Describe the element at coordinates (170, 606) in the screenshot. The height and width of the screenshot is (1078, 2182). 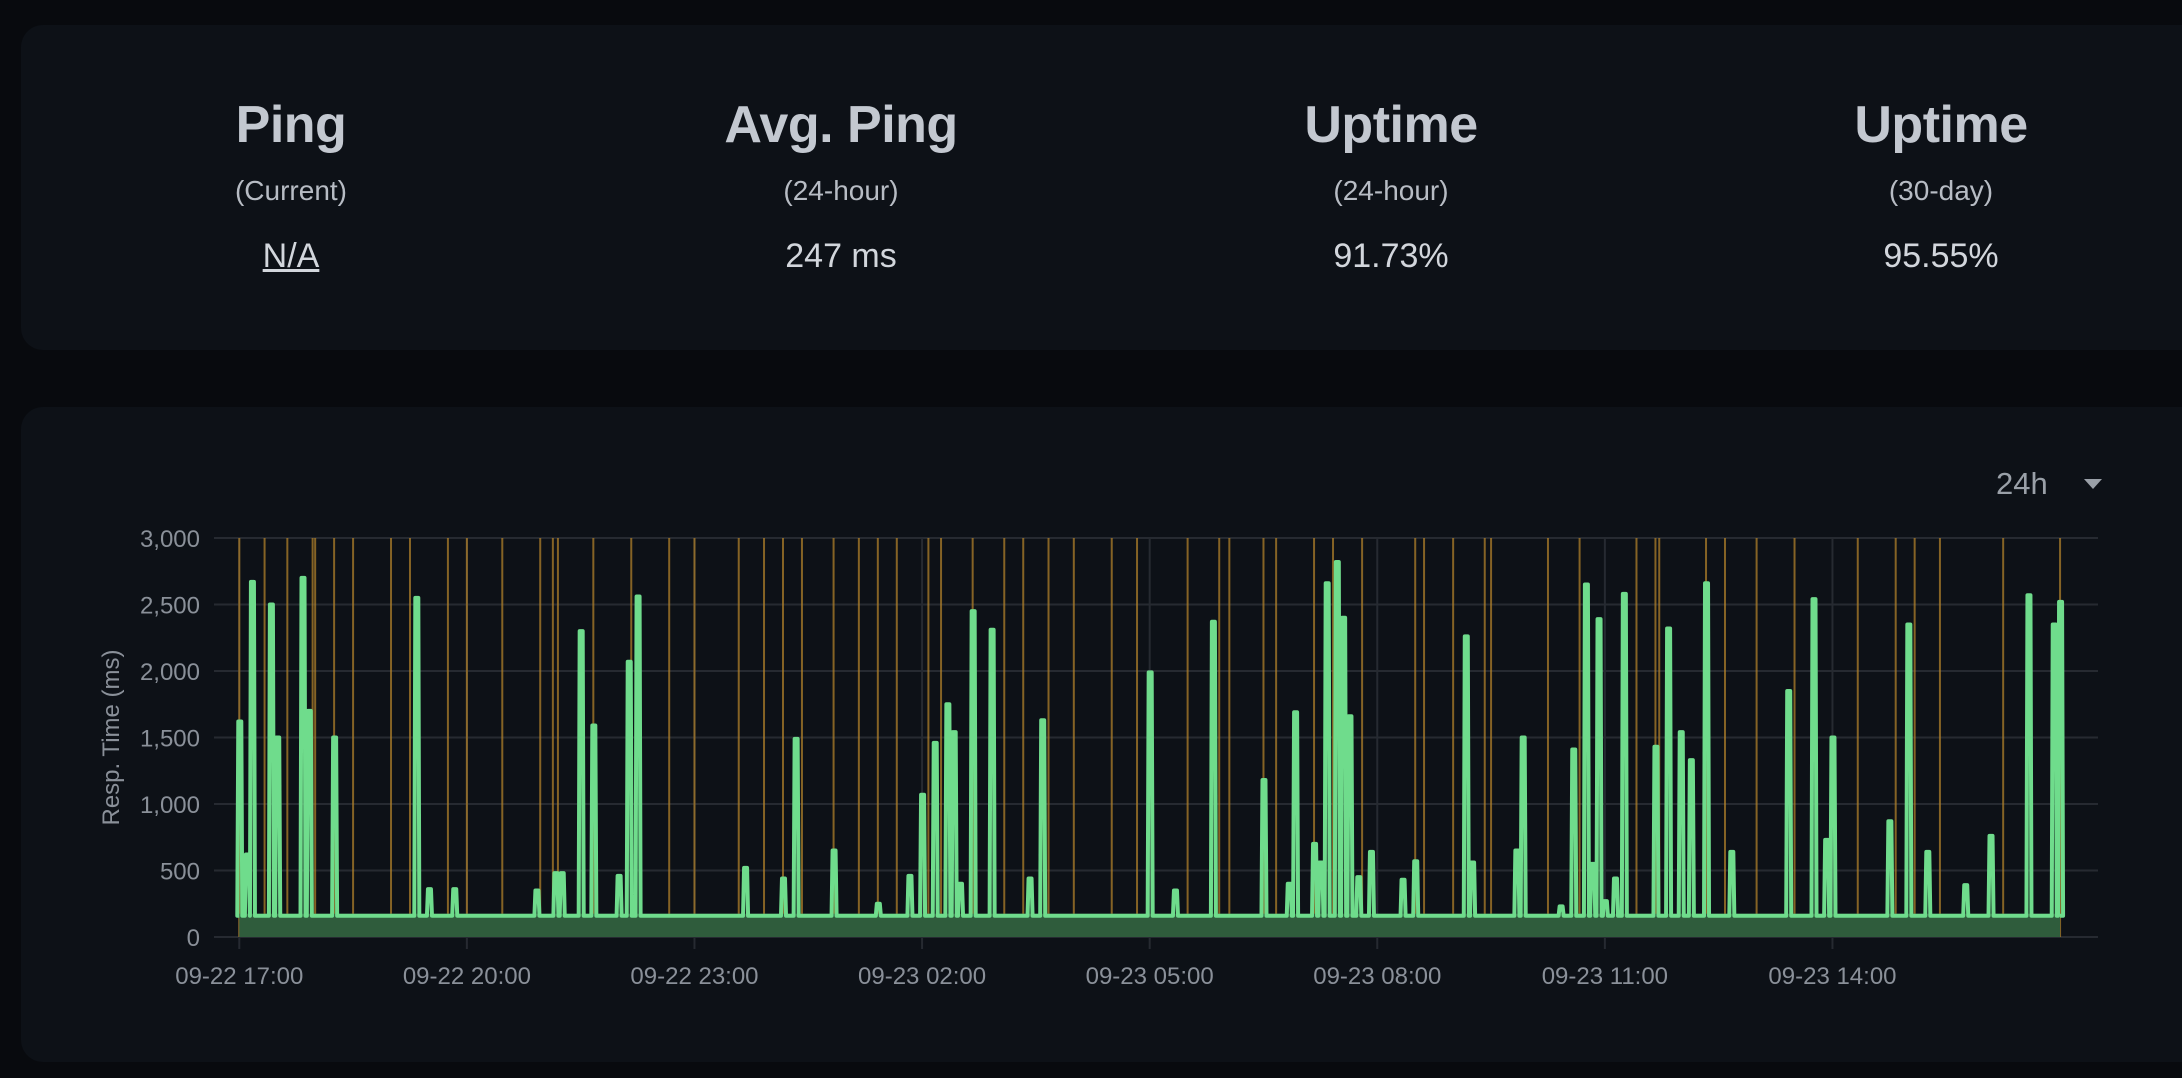
I see `y-tick-label: 2,500` at that location.